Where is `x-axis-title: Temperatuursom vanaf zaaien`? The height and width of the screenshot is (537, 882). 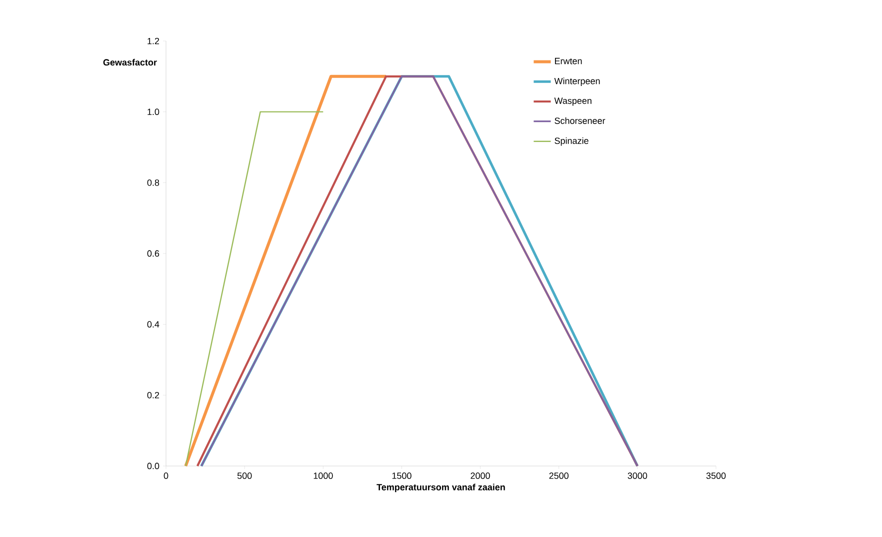
x-axis-title: Temperatuursom vanaf zaaien is located at coordinates (440, 488).